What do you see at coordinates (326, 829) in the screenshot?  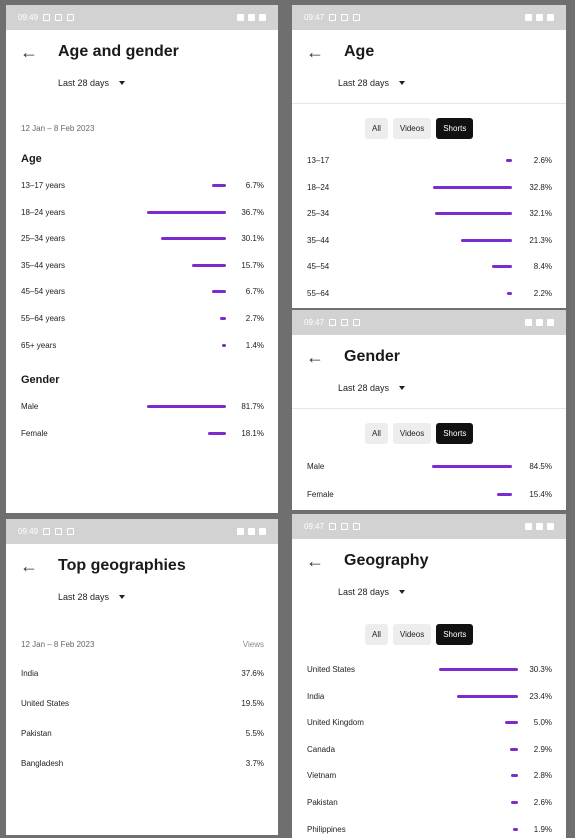 I see `row-label: Philippines` at bounding box center [326, 829].